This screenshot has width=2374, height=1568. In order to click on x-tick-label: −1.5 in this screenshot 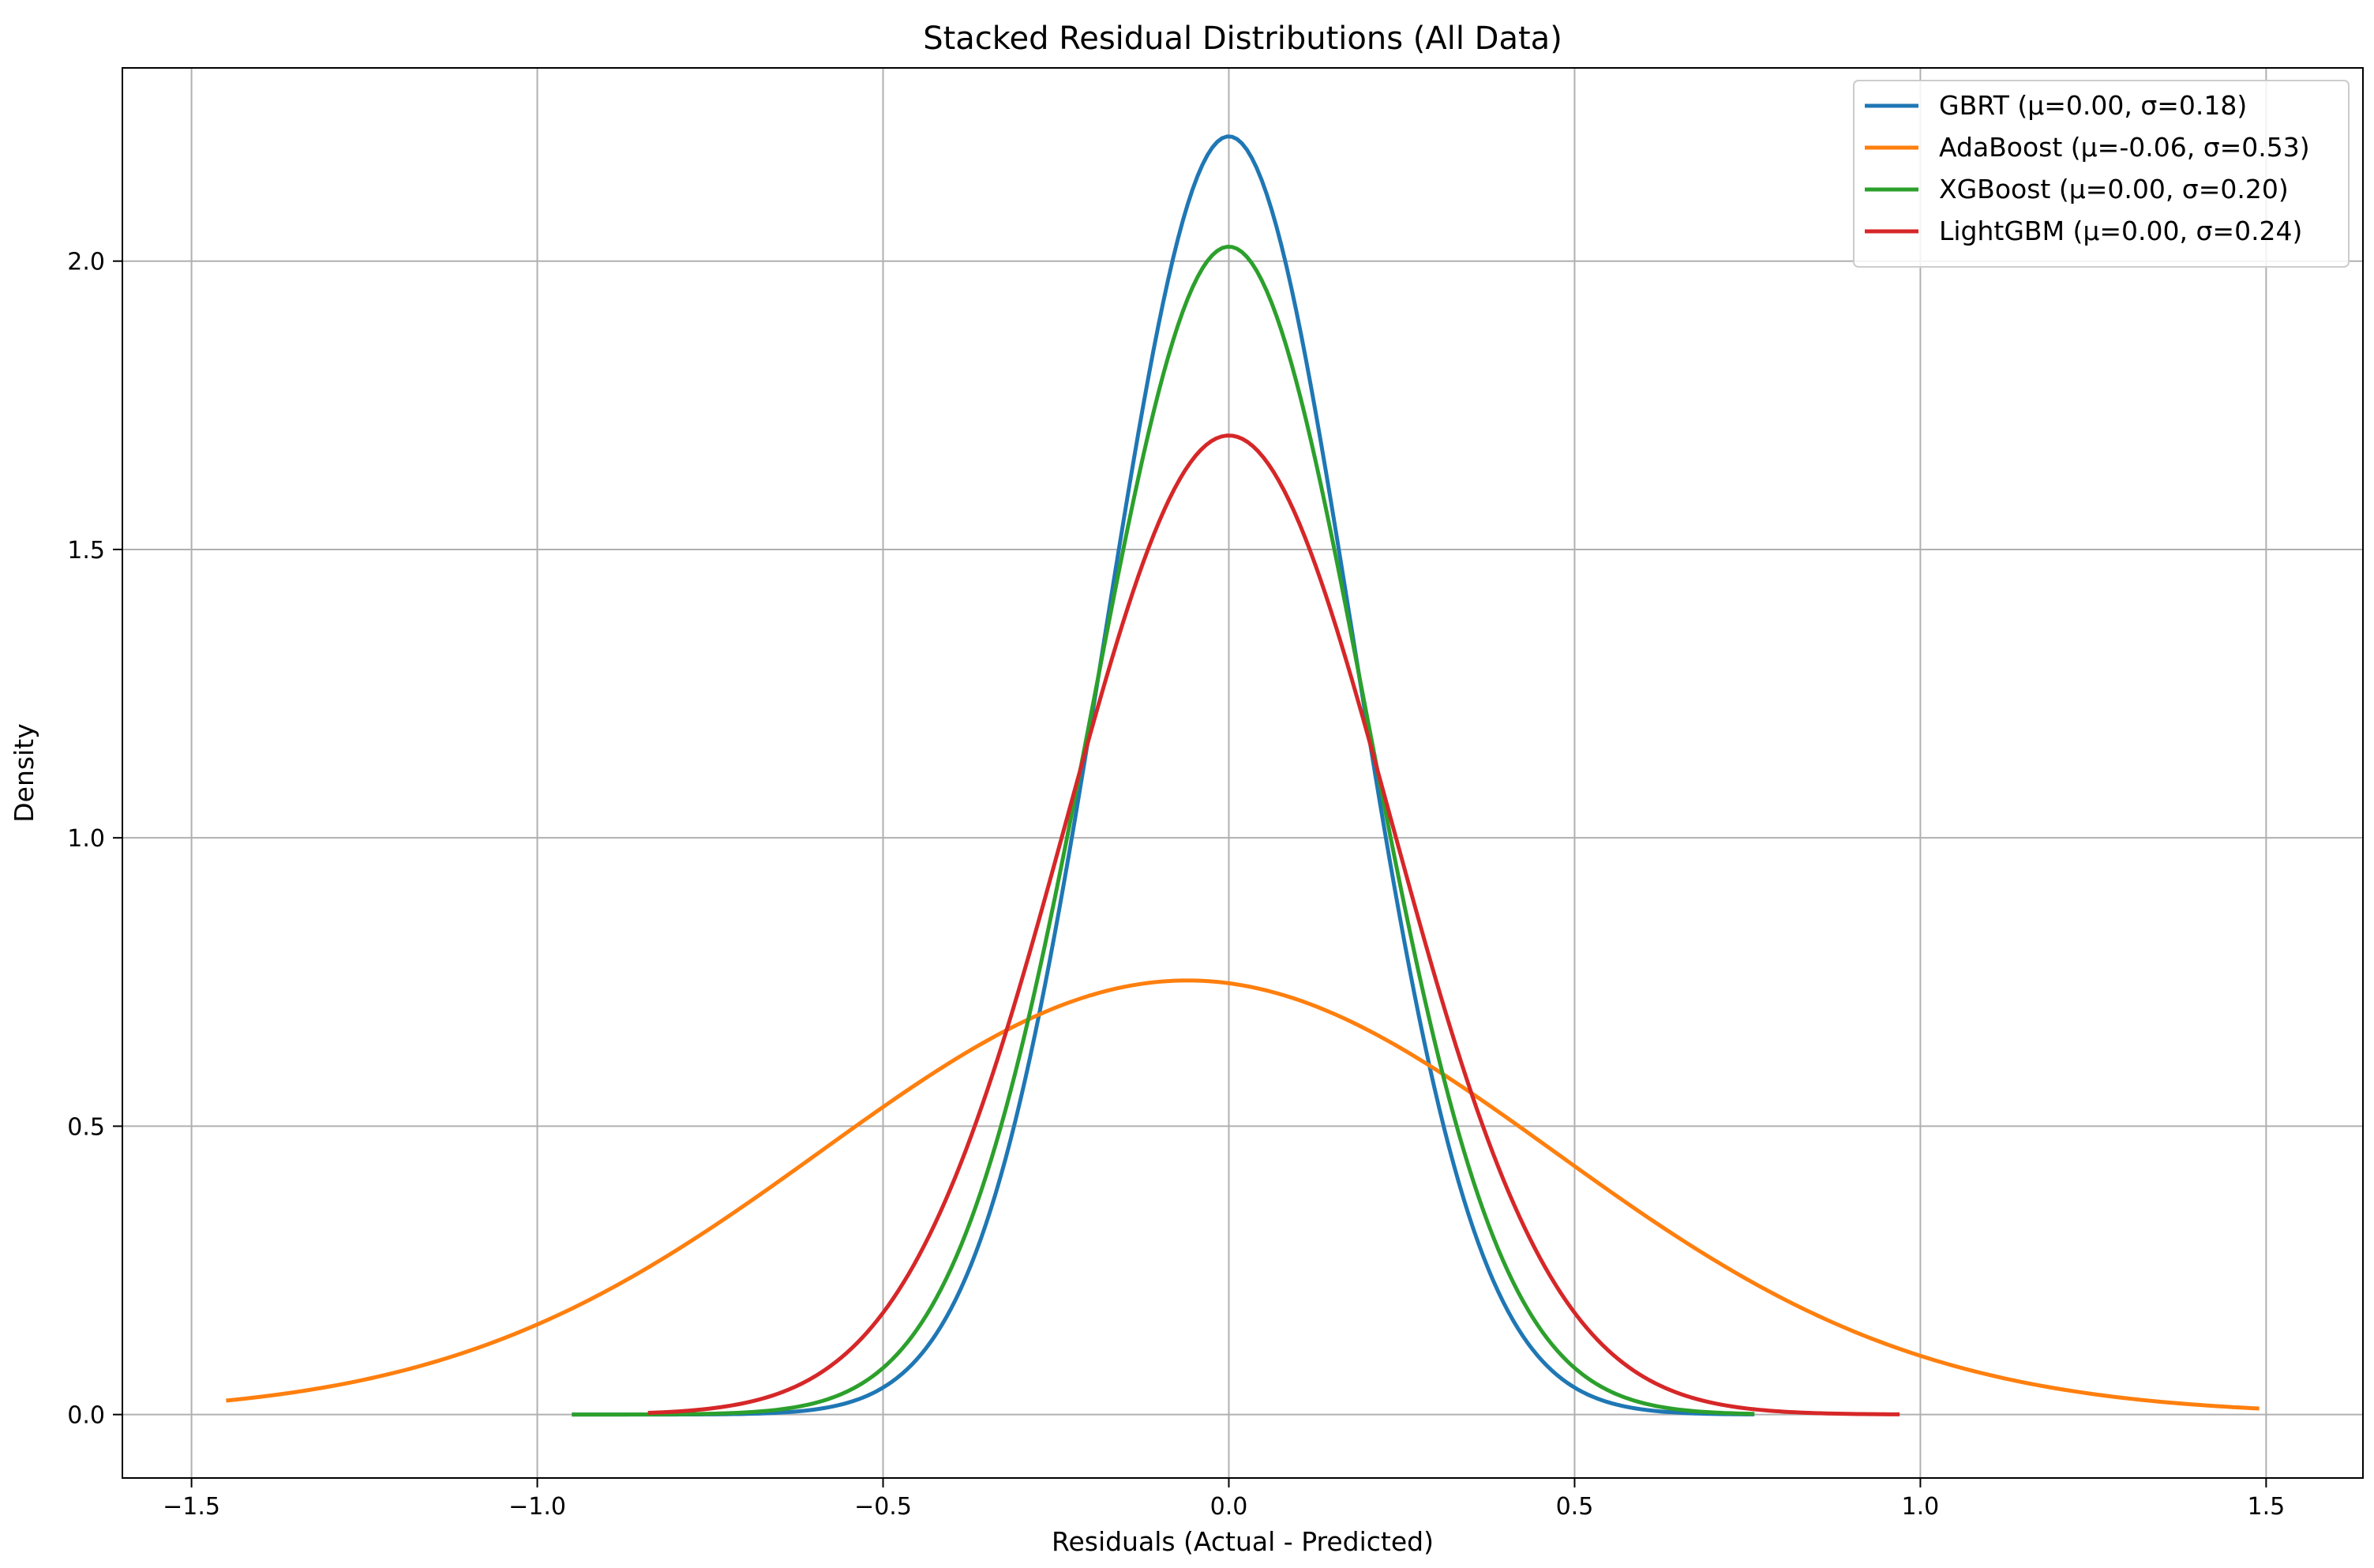, I will do `click(191, 1507)`.